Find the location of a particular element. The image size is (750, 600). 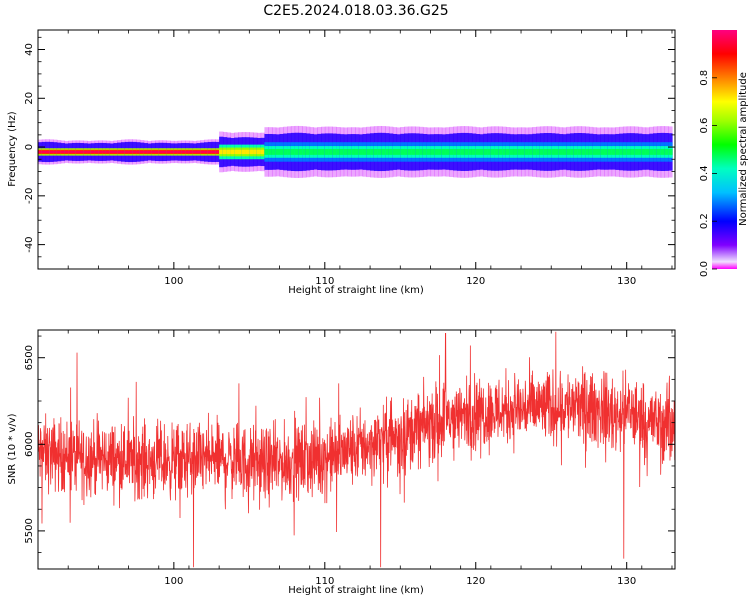

figure-title: C2E5.2024.018.03.36.G25 is located at coordinates (355, 11).